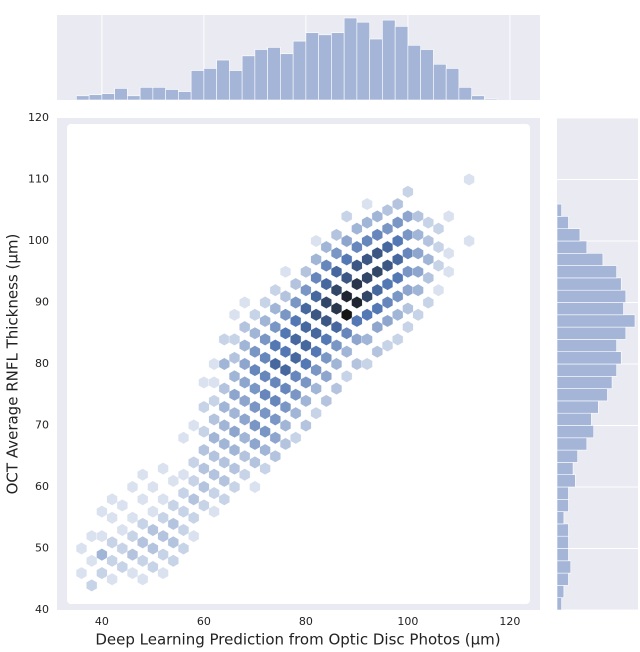 The width and height of the screenshot is (640, 652). What do you see at coordinates (204, 621) in the screenshot?
I see `x-tick-label: 60` at bounding box center [204, 621].